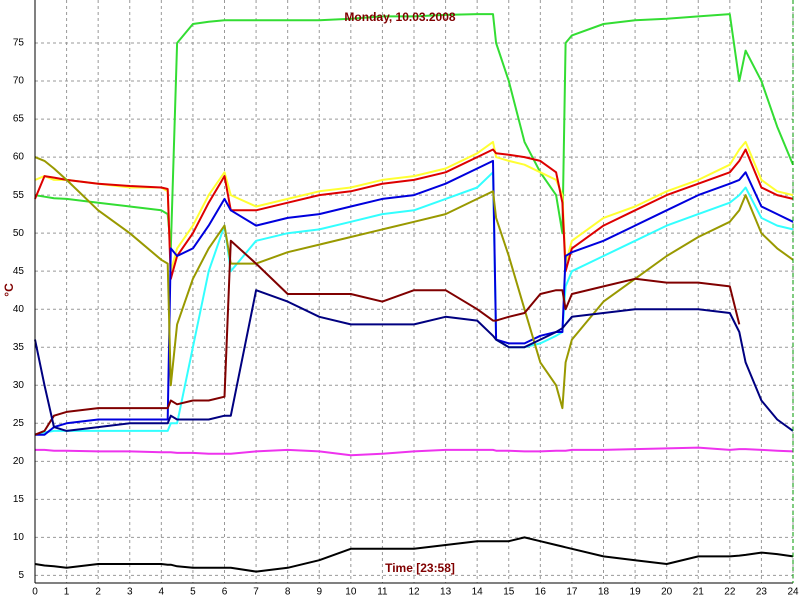  Describe the element at coordinates (19, 347) in the screenshot. I see `y-tick-label: 35` at that location.